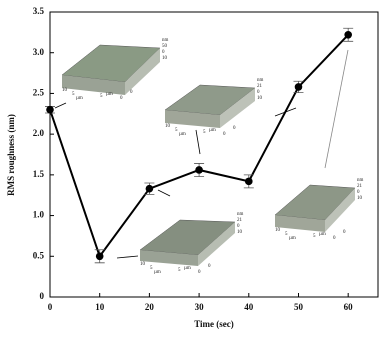  I want to click on y-tick-label: 0.5, so click(39, 255).